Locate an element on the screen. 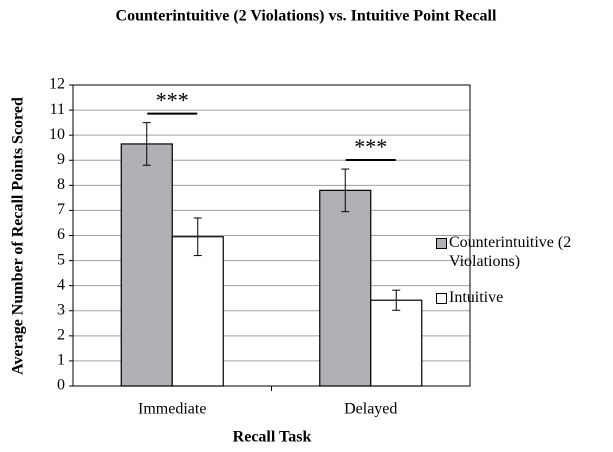 The width and height of the screenshot is (613, 452). y-tick-label: 10 is located at coordinates (57, 134).